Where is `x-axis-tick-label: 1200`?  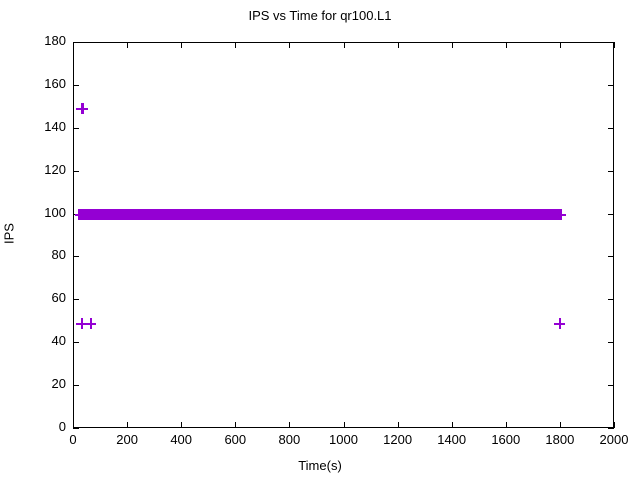 x-axis-tick-label: 1200 is located at coordinates (398, 439).